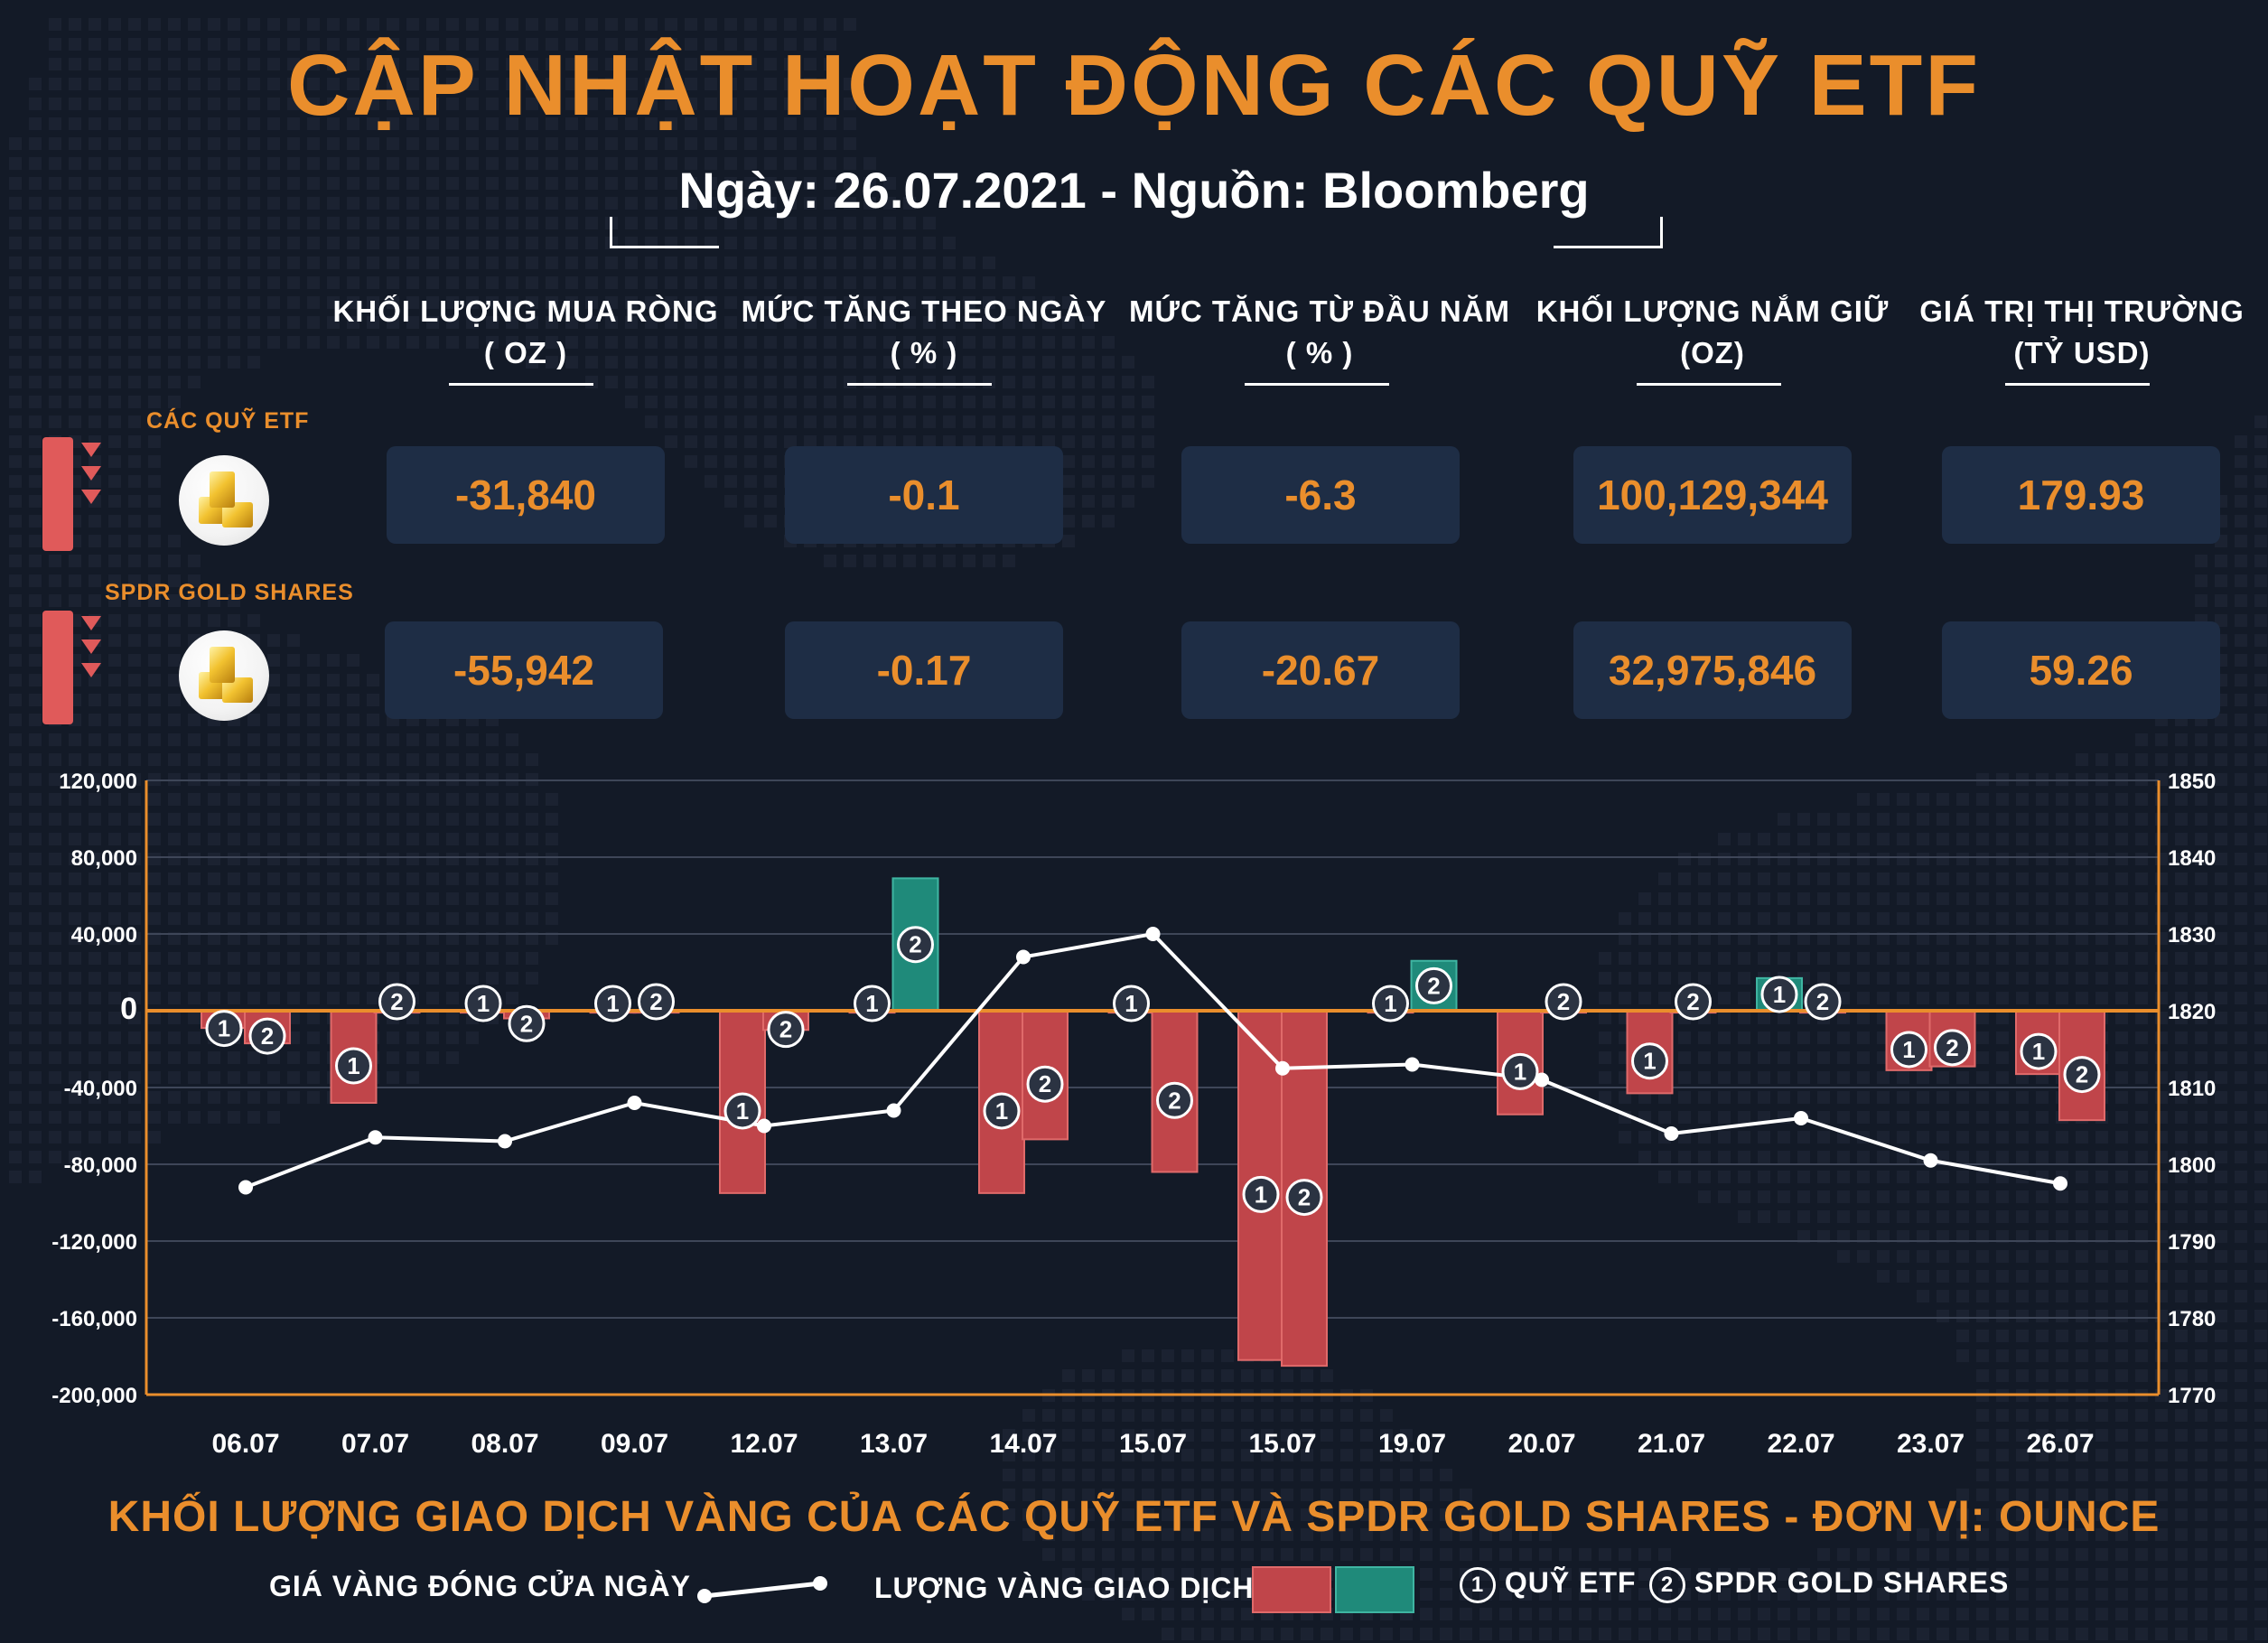 This screenshot has width=2268, height=1643. Describe the element at coordinates (2192, 1089) in the screenshot. I see `y-right-tick-label: 1810` at that location.